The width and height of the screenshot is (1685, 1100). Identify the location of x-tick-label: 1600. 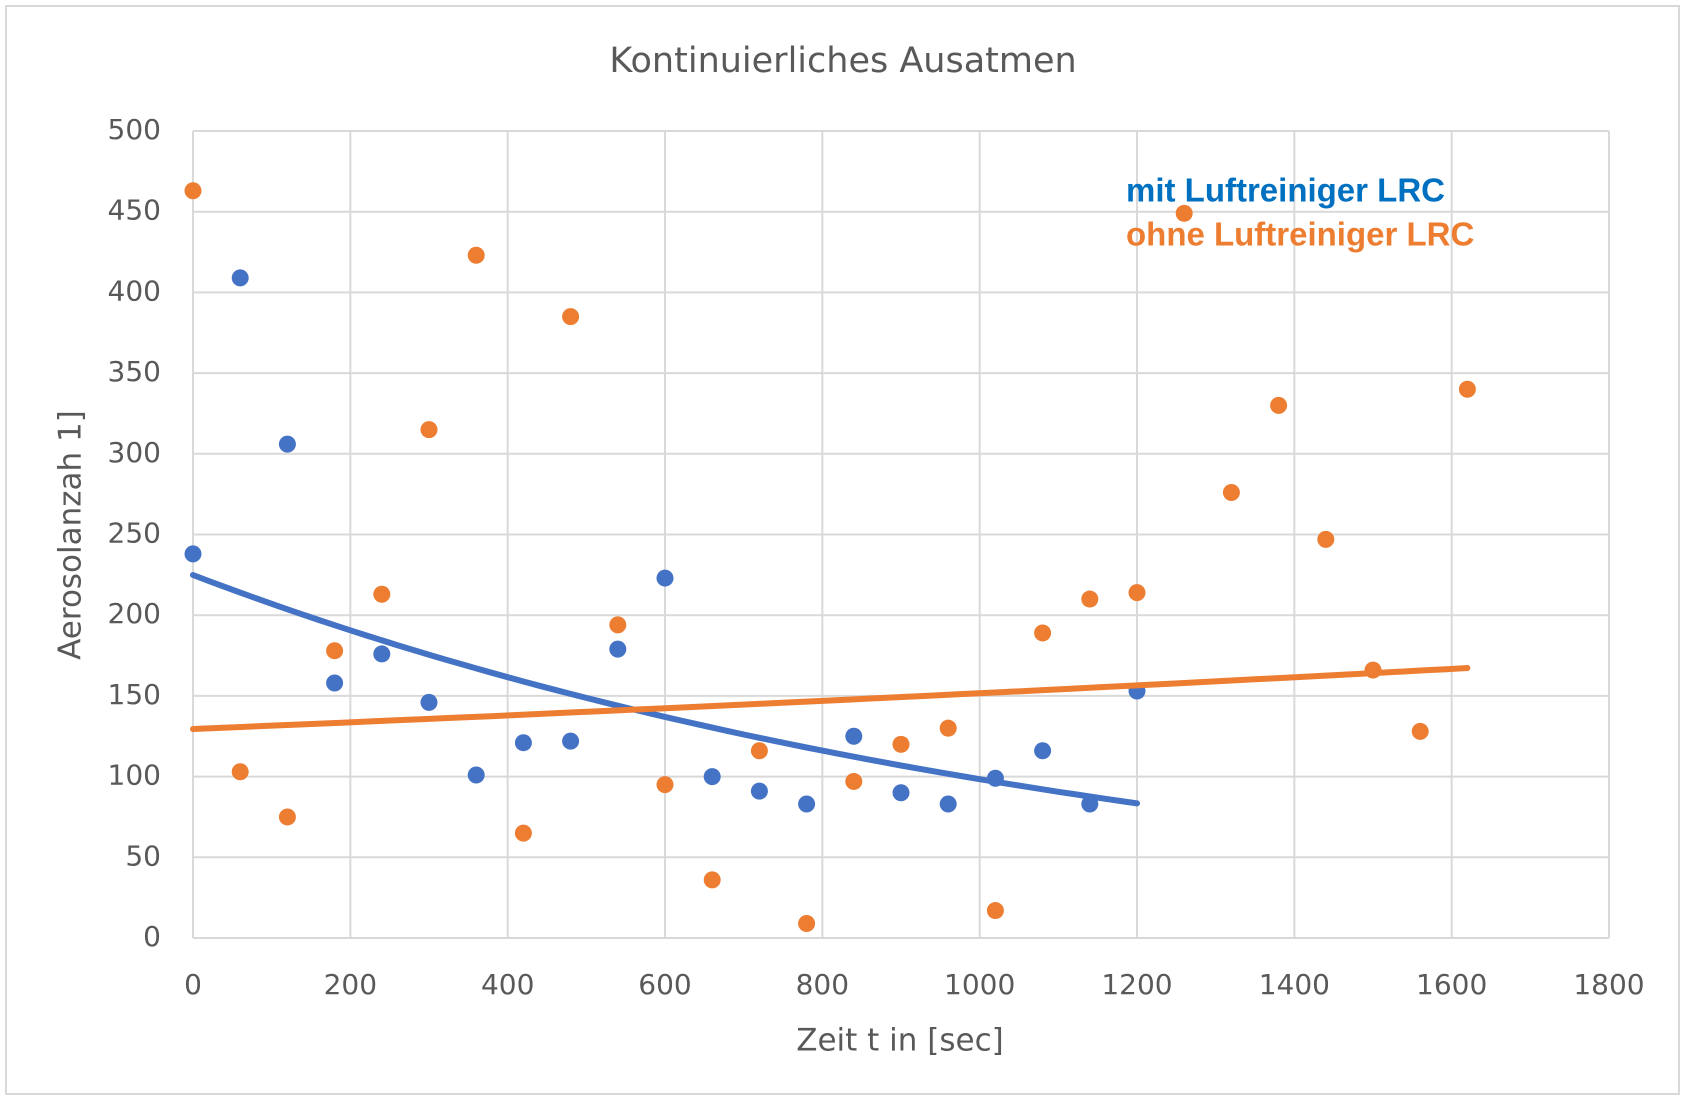
(1451, 984).